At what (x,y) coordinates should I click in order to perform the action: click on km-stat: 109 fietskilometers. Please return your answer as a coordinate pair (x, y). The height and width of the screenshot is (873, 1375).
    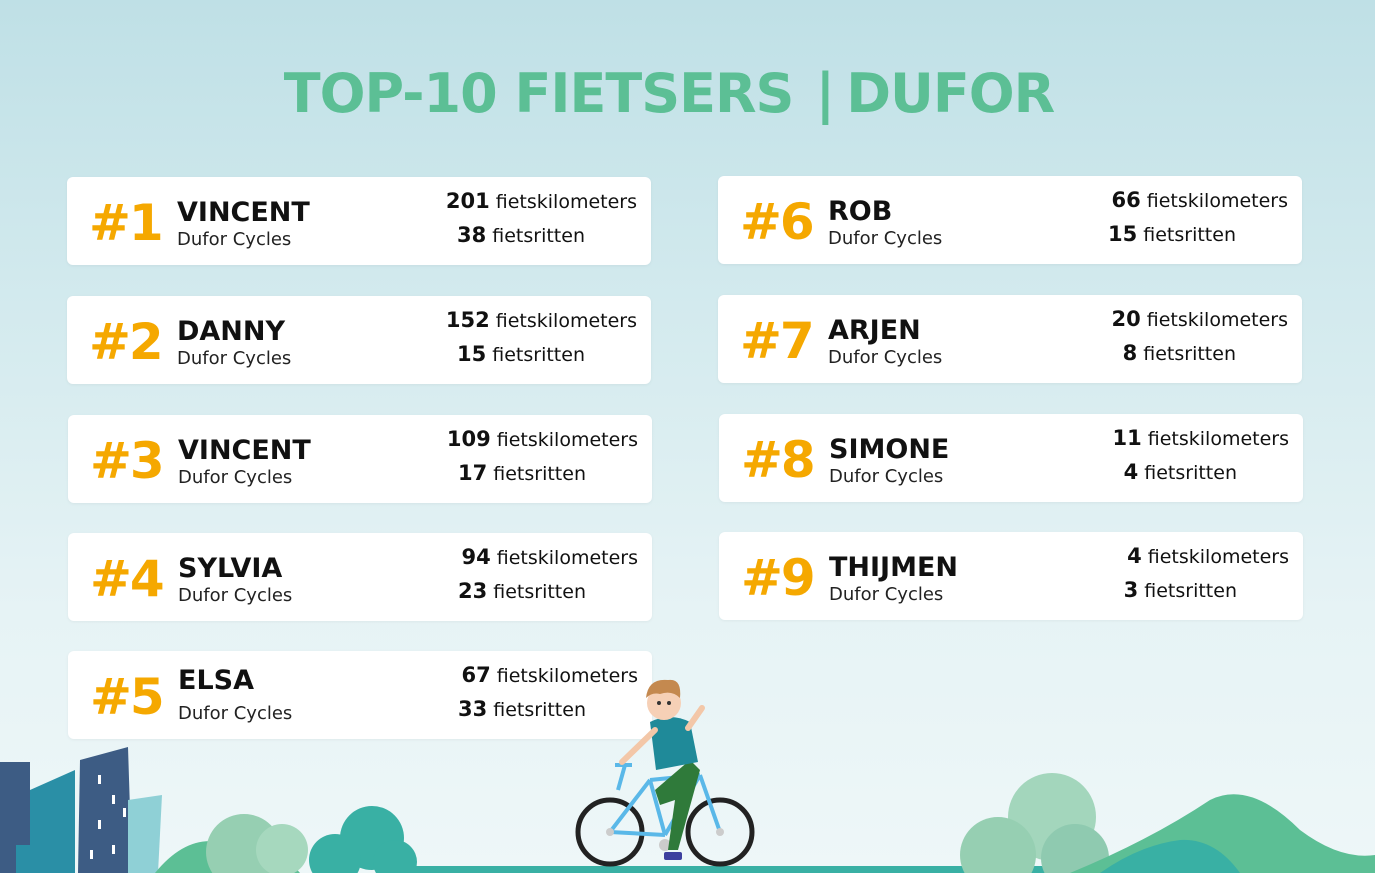
    Looking at the image, I should click on (542, 439).